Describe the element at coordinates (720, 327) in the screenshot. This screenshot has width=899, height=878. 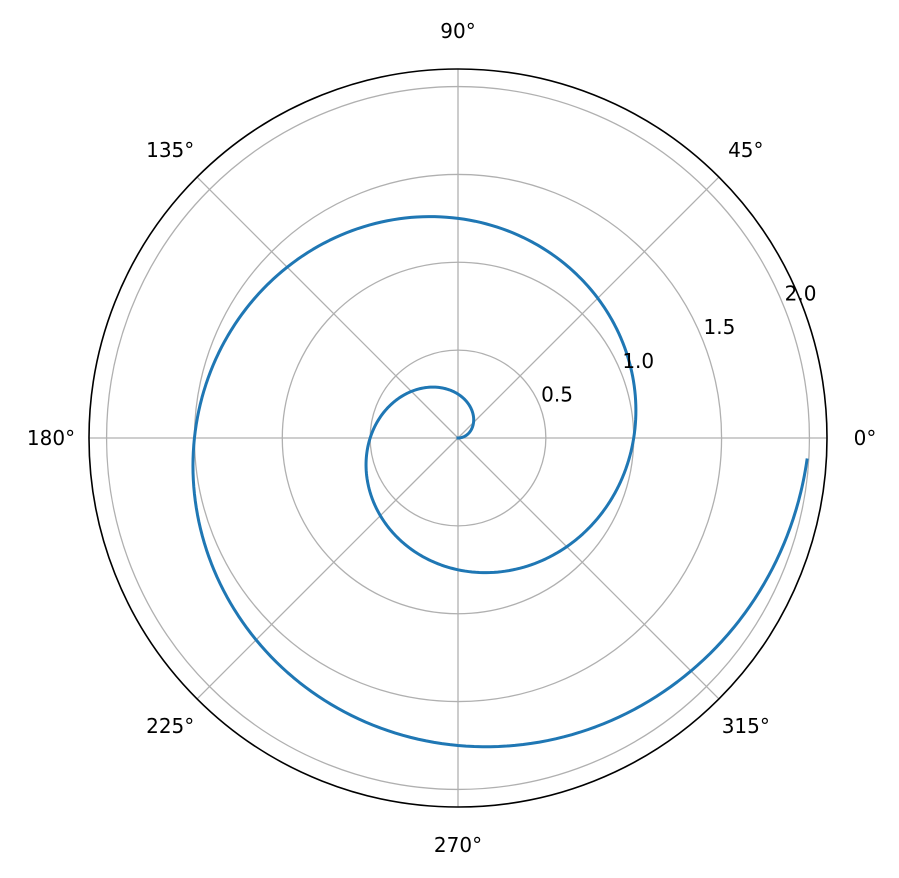
I see `r-tick-label: 1.5` at that location.